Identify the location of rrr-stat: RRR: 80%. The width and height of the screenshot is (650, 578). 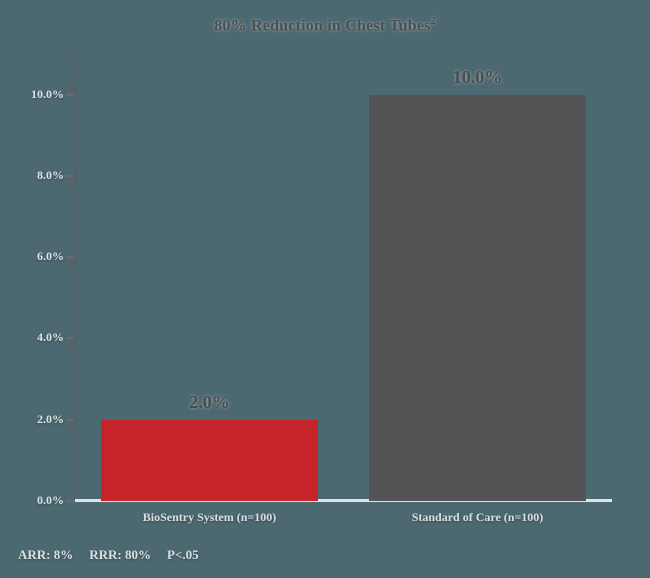
(120, 554).